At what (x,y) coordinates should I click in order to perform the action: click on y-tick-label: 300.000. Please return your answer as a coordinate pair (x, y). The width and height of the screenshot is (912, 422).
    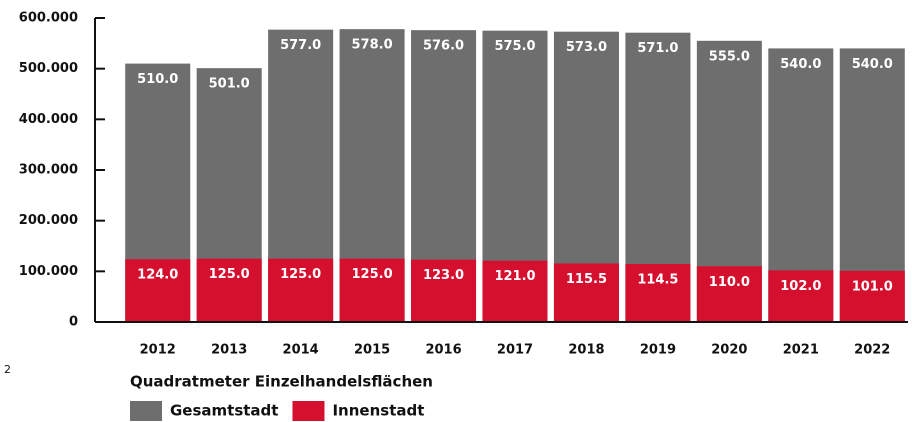
    Looking at the image, I should click on (48, 170).